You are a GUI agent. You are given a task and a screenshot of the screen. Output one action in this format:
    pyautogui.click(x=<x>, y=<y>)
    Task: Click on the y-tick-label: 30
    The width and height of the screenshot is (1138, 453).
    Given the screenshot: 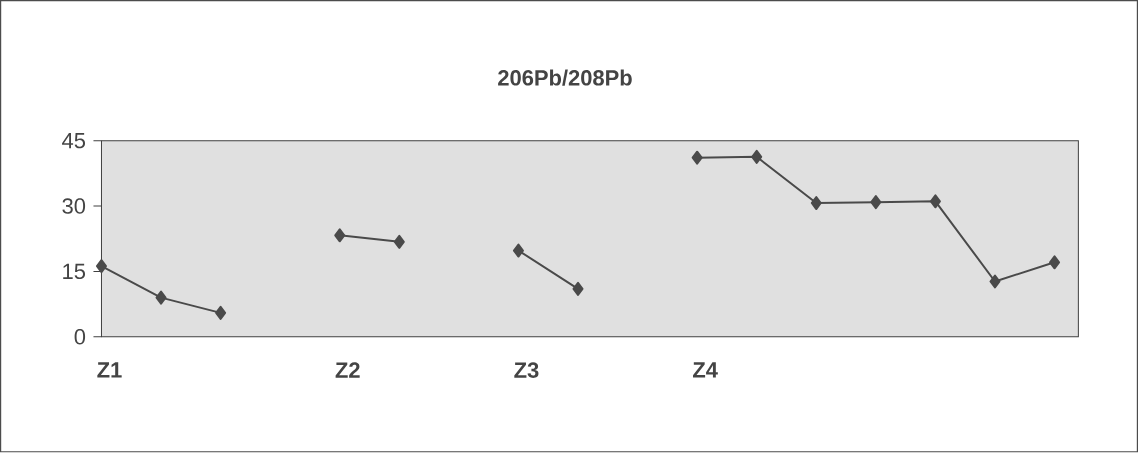 What is the action you would take?
    pyautogui.click(x=74, y=206)
    